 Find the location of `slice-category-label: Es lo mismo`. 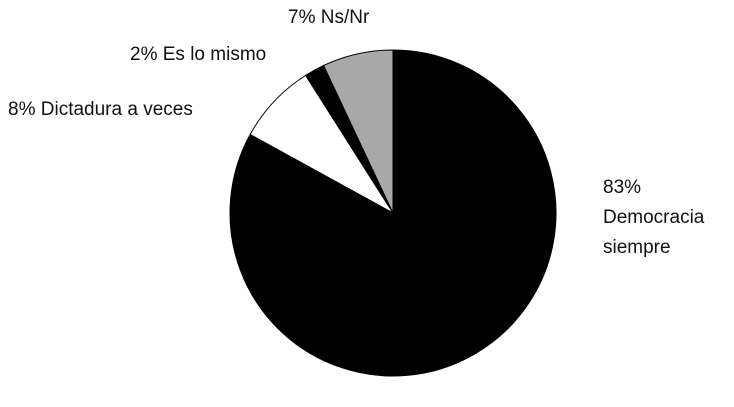

slice-category-label: Es lo mismo is located at coordinates (214, 54).